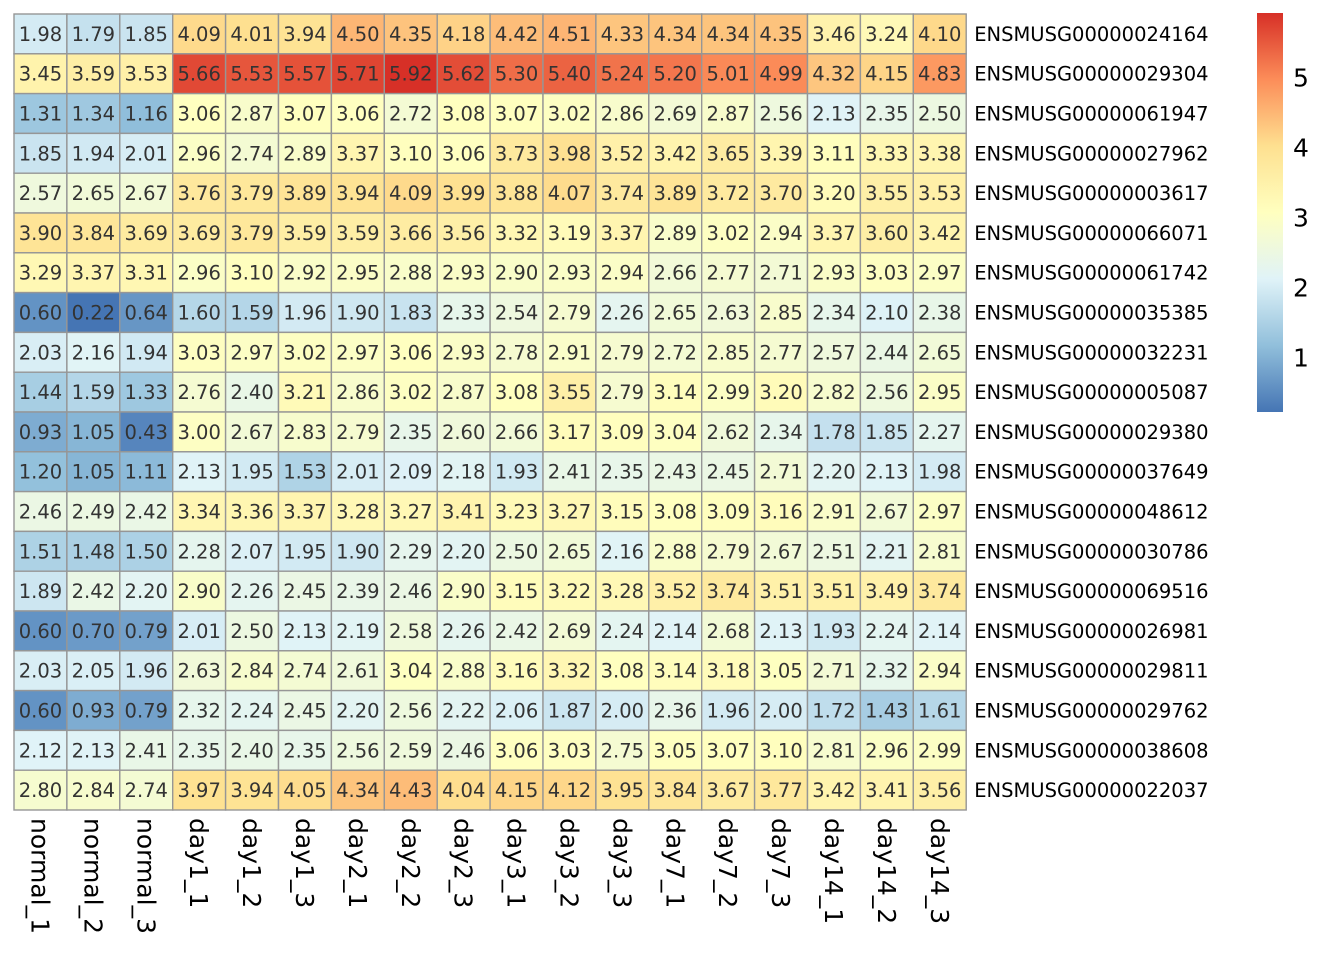 The image size is (1344, 965). What do you see at coordinates (198, 392) in the screenshot?
I see `cell-value-label: 2.76` at bounding box center [198, 392].